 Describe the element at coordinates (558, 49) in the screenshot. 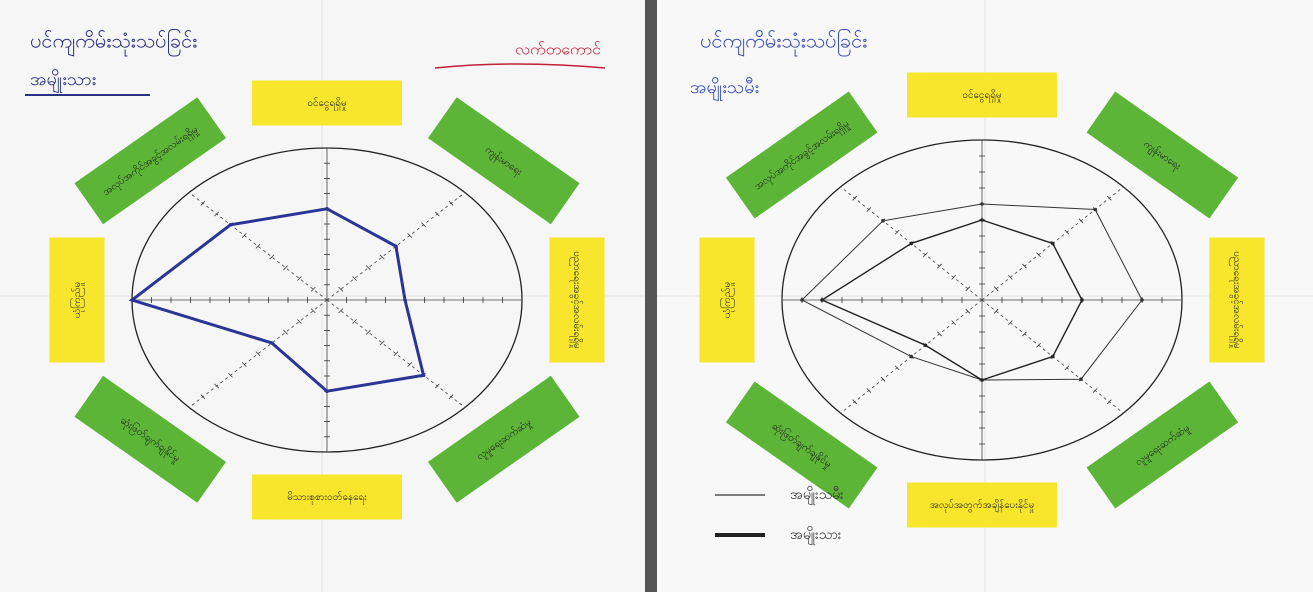

I see `annotation: လက်တကောင်` at that location.